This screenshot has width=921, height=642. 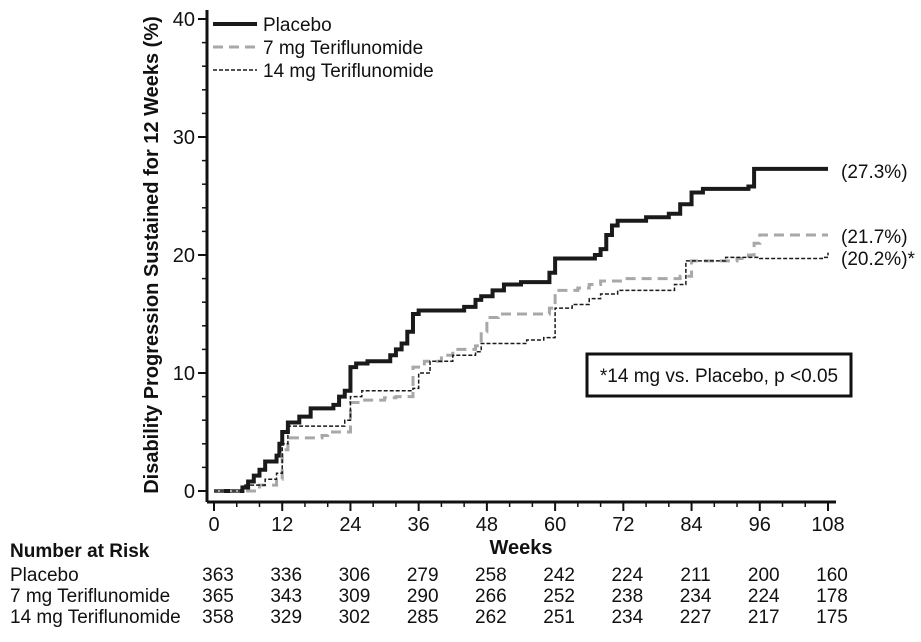 What do you see at coordinates (559, 617) in the screenshot?
I see `risk-cell: 251` at bounding box center [559, 617].